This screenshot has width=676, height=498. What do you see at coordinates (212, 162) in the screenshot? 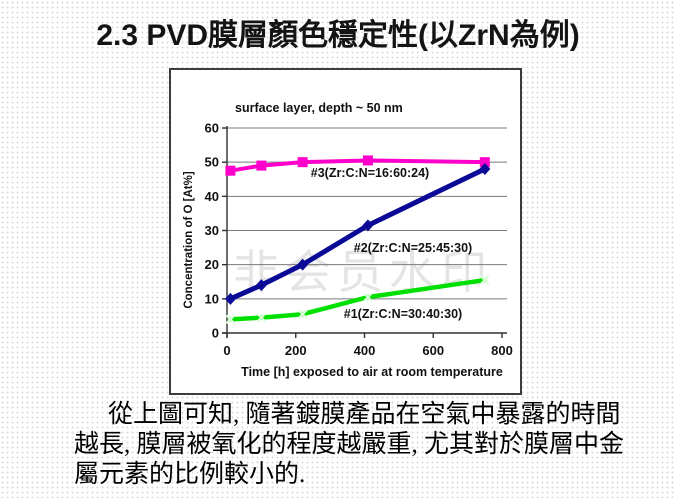
I see `y-tick-label: 50` at bounding box center [212, 162].